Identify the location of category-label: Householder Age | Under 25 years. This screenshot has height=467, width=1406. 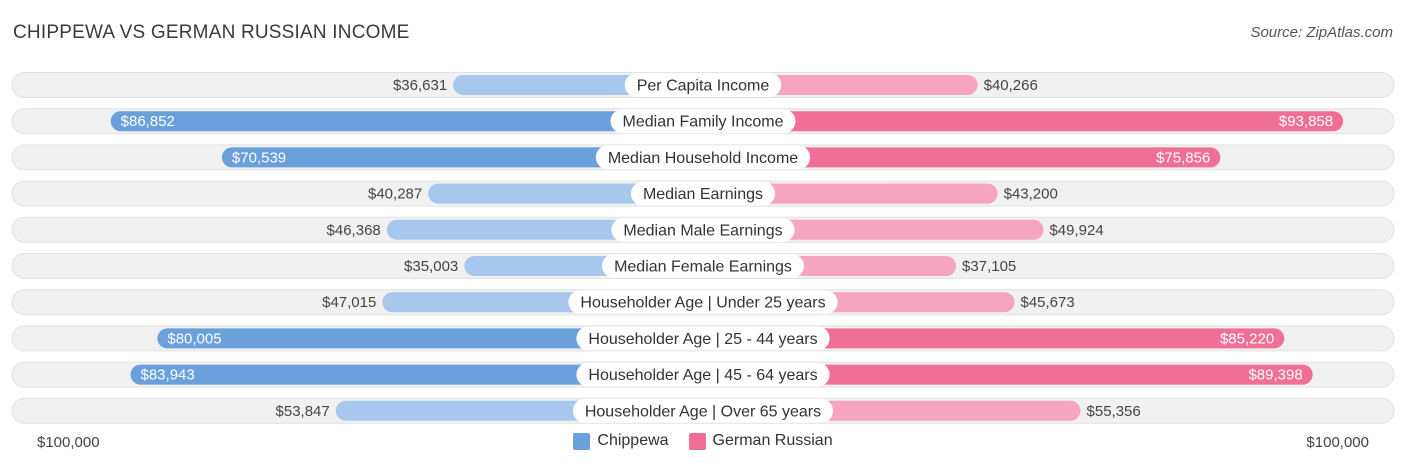
(702, 303).